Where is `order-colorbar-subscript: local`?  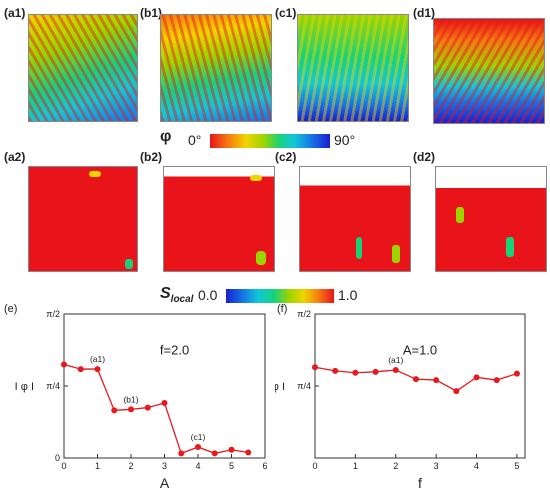
order-colorbar-subscript: local is located at coordinates (182, 300).